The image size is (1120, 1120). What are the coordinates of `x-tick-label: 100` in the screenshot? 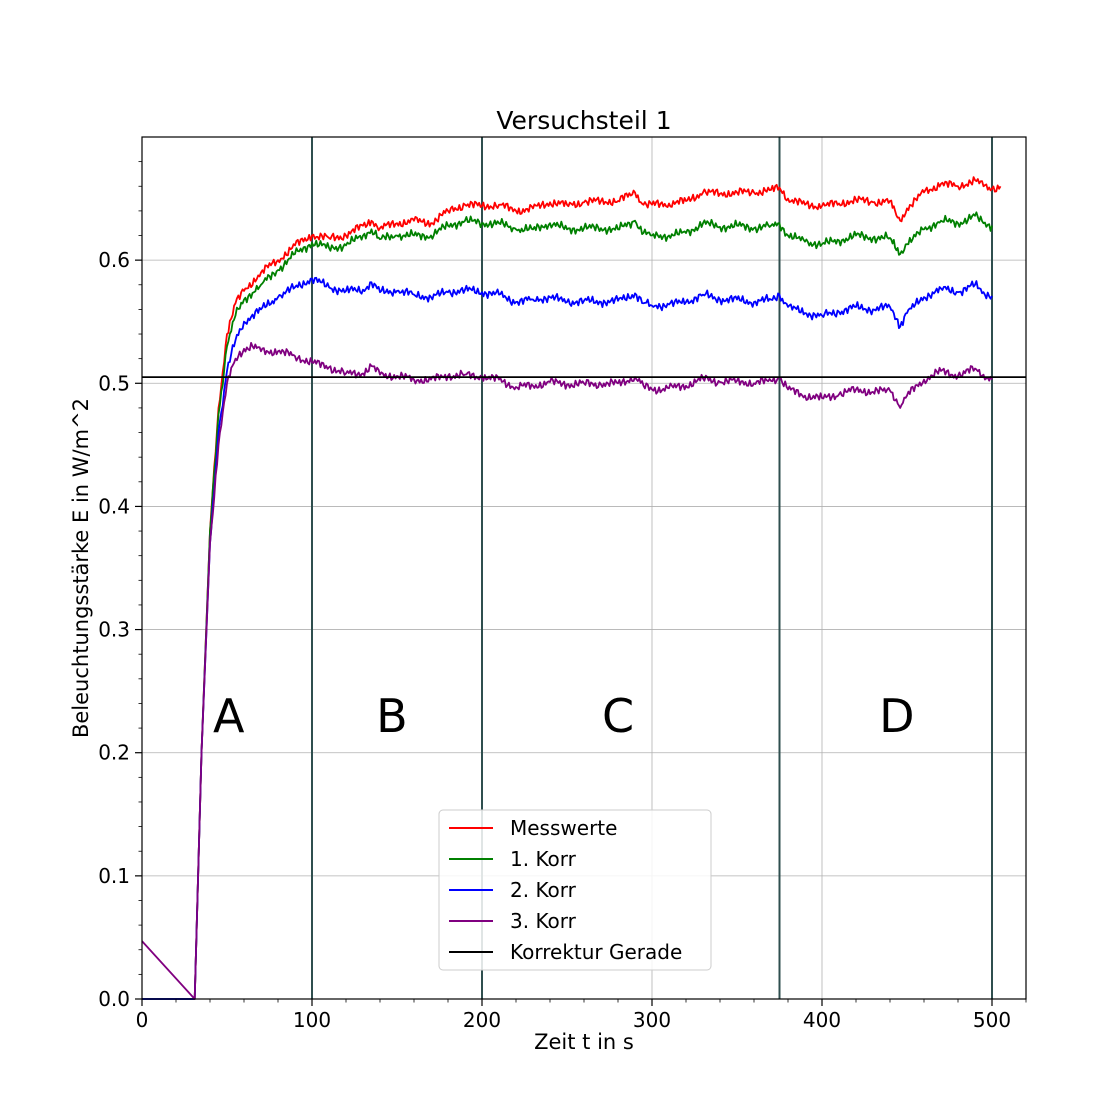 It's located at (312, 1020).